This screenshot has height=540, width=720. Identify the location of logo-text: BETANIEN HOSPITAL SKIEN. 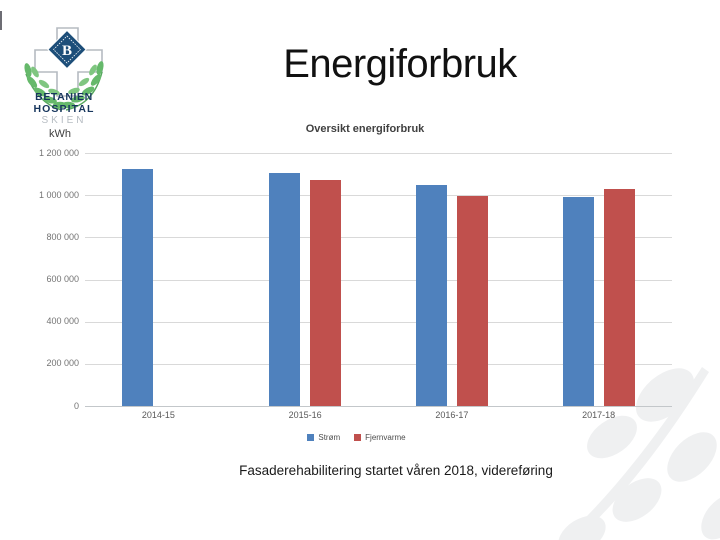
(64, 109).